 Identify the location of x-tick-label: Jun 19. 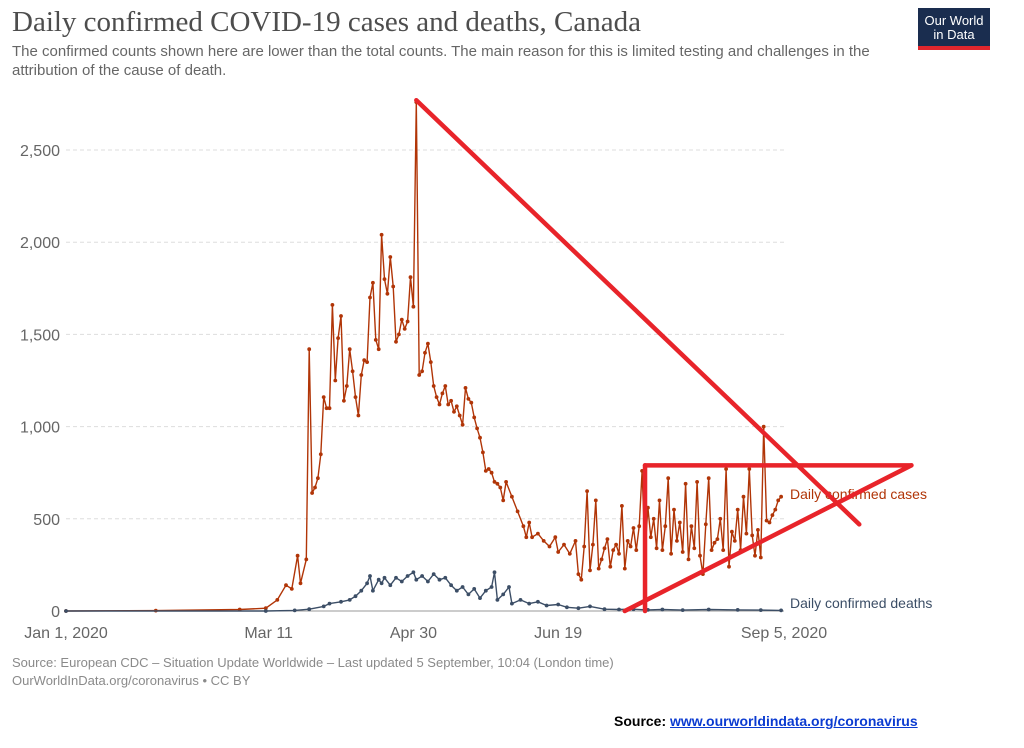
(558, 633).